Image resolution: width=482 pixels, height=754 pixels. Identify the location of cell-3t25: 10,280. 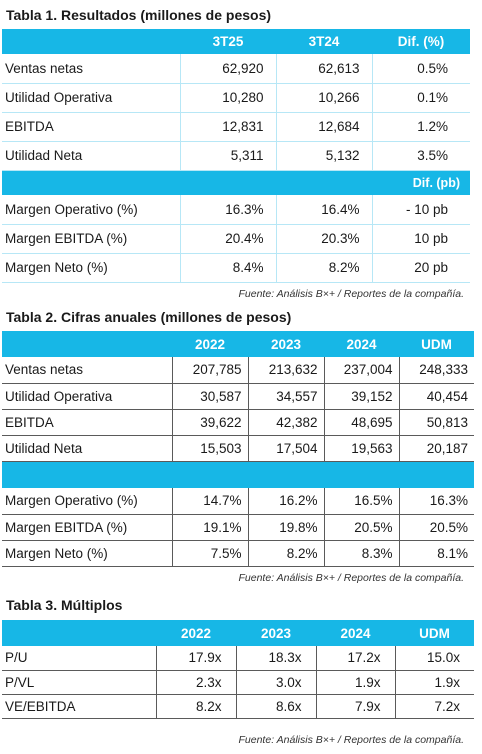
(227, 98).